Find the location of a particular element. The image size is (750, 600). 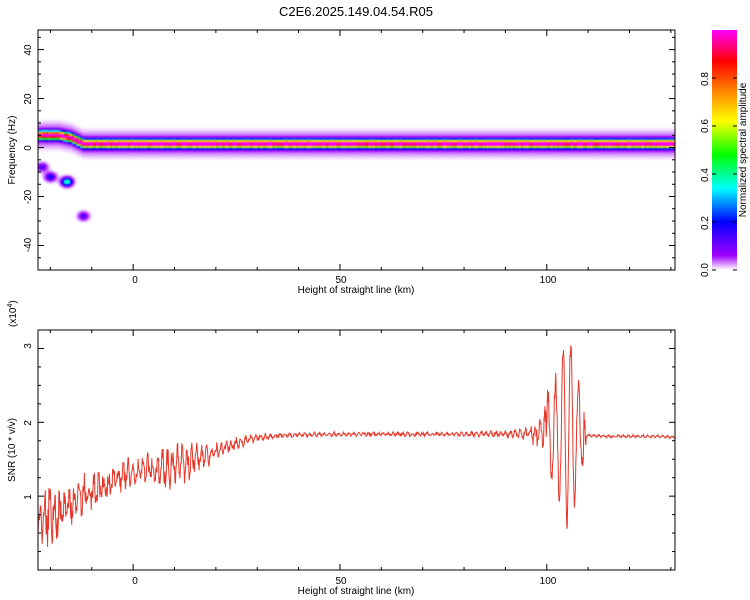

y-tick-label: 2 is located at coordinates (28, 423).